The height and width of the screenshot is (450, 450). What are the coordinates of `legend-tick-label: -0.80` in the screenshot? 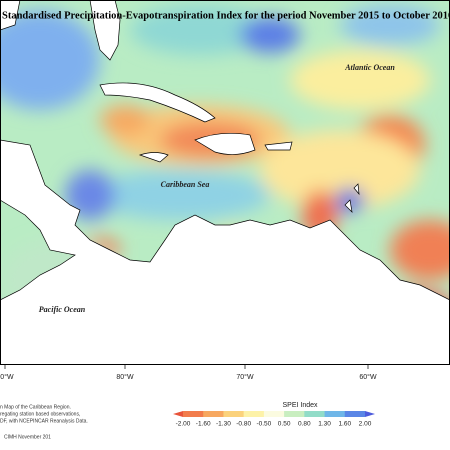 It's located at (243, 424).